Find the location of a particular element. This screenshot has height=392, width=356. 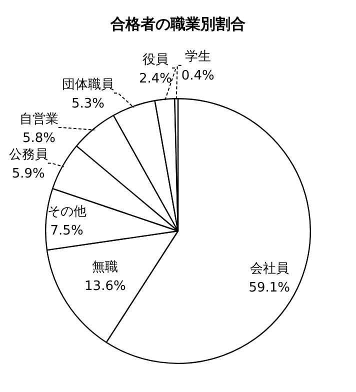

slice-label: 無職 is located at coordinates (105, 268).